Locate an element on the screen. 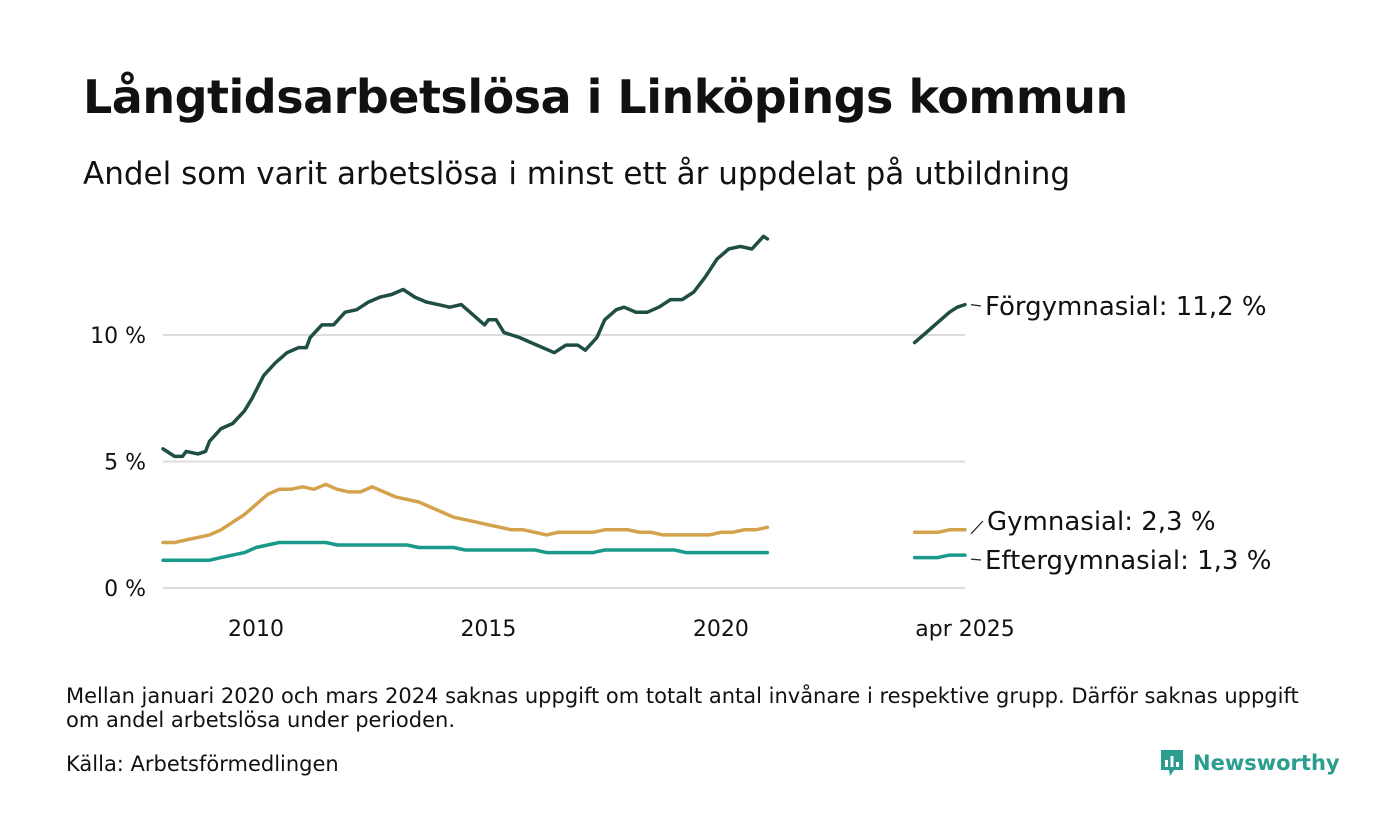  x-axis-ticks: 2010 2015 2020 apr 2025 is located at coordinates (621, 629).